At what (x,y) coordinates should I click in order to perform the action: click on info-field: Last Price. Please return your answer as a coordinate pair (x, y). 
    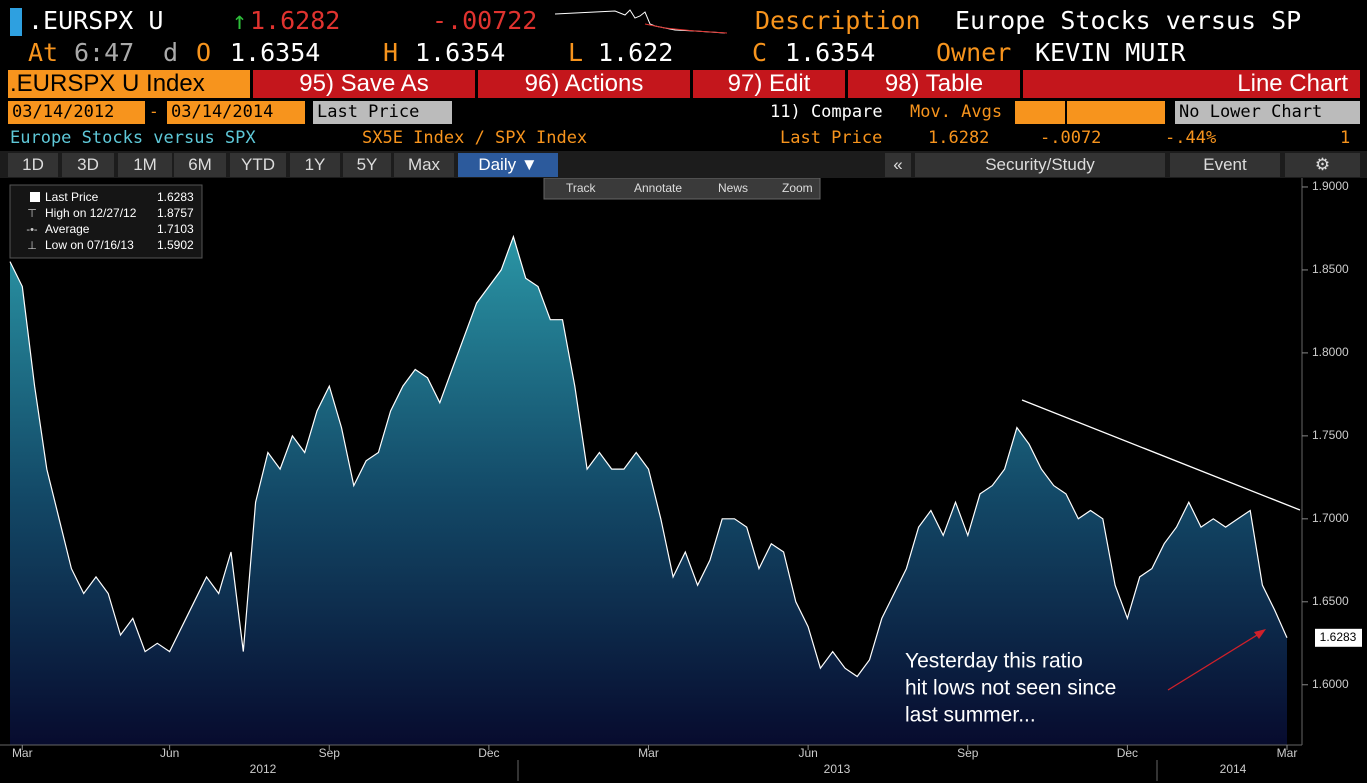
    Looking at the image, I should click on (831, 138).